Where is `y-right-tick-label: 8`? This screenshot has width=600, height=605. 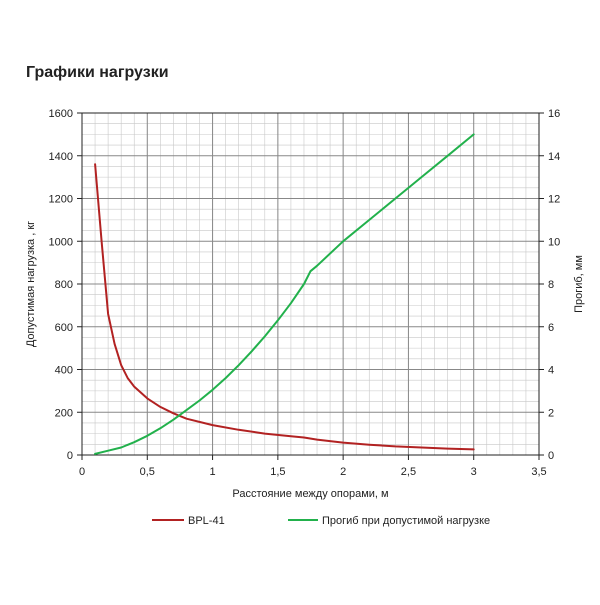 y-right-tick-label: 8 is located at coordinates (551, 285).